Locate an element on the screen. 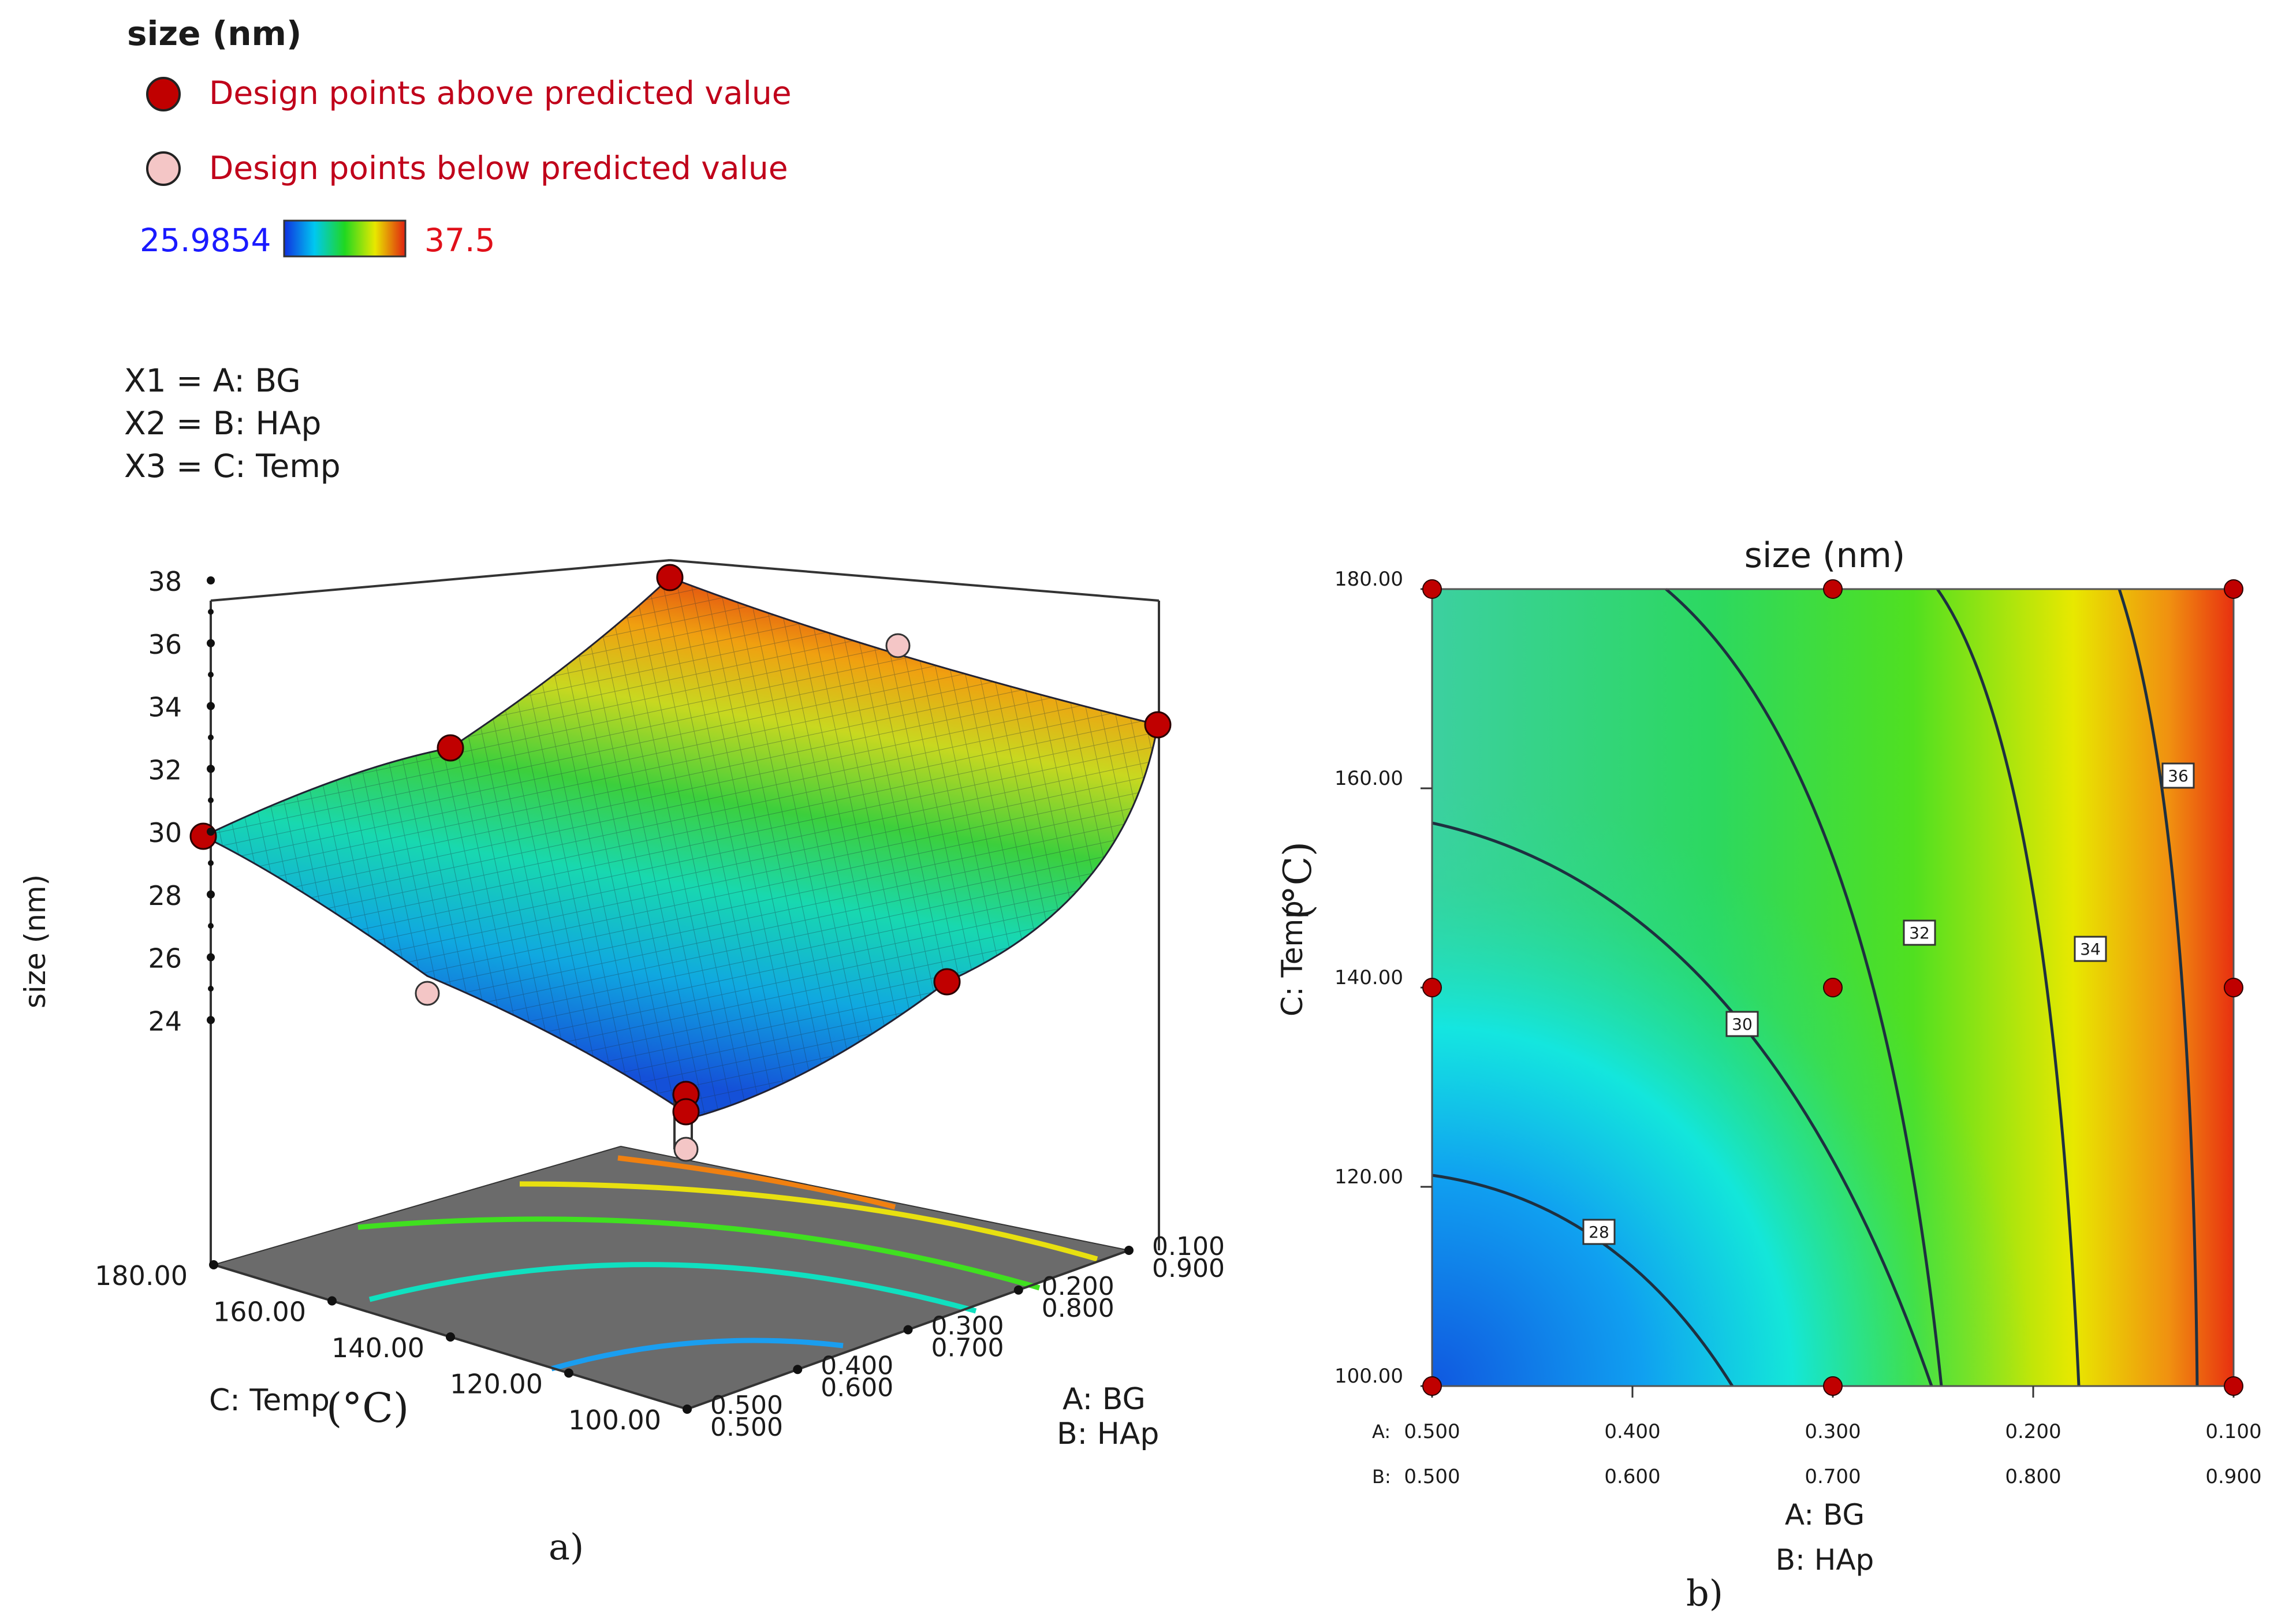  contour-y-tick-label: 120.00 is located at coordinates (1369, 1177).